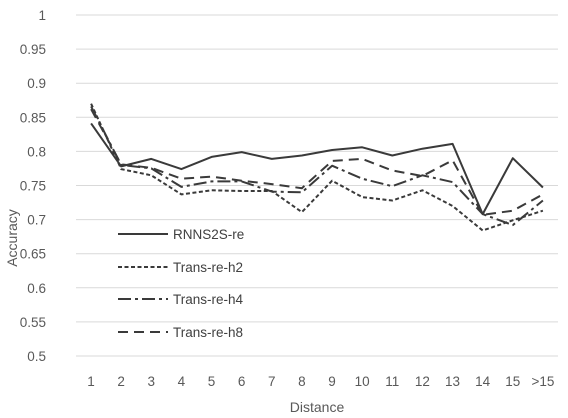 The width and height of the screenshot is (568, 418). I want to click on x-tick-label: 15, so click(512, 381).